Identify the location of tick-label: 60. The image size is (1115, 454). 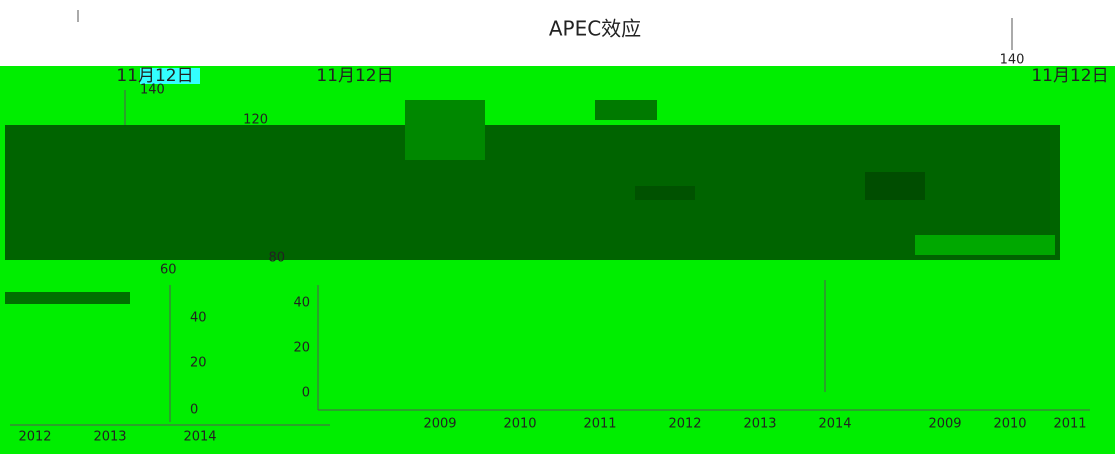
(168, 270).